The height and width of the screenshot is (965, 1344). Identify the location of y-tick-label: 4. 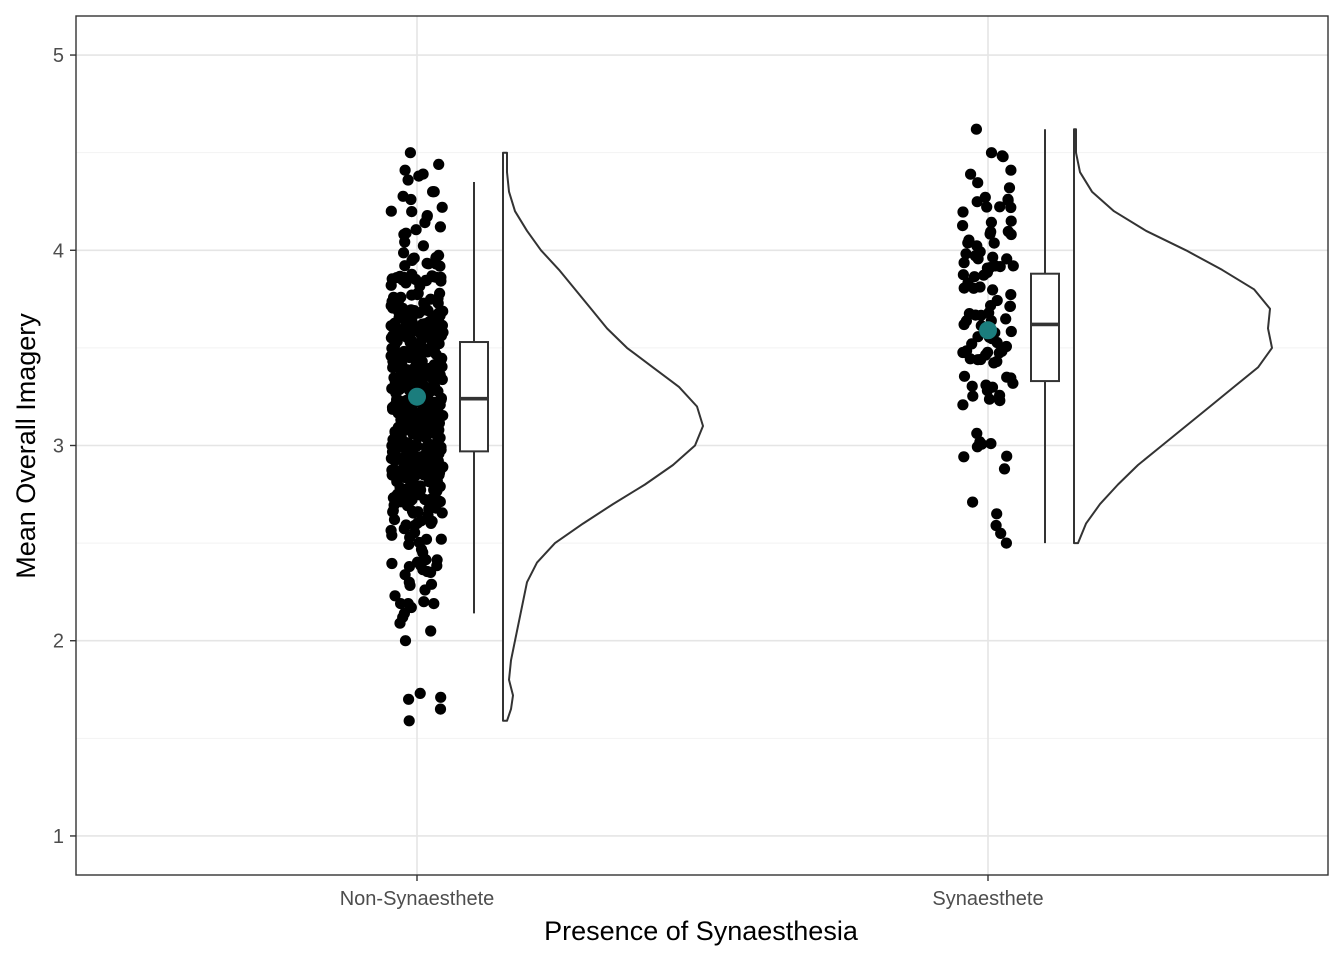
(58, 251).